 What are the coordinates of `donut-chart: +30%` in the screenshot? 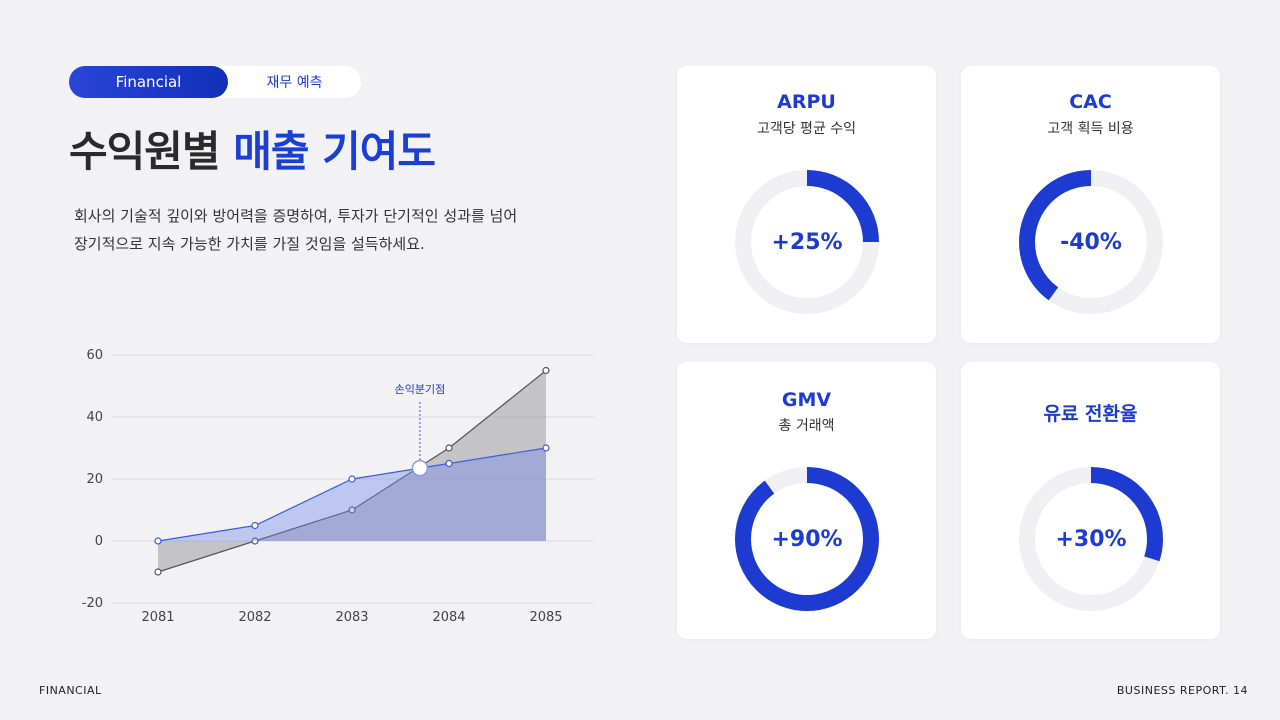 It's located at (1091, 539).